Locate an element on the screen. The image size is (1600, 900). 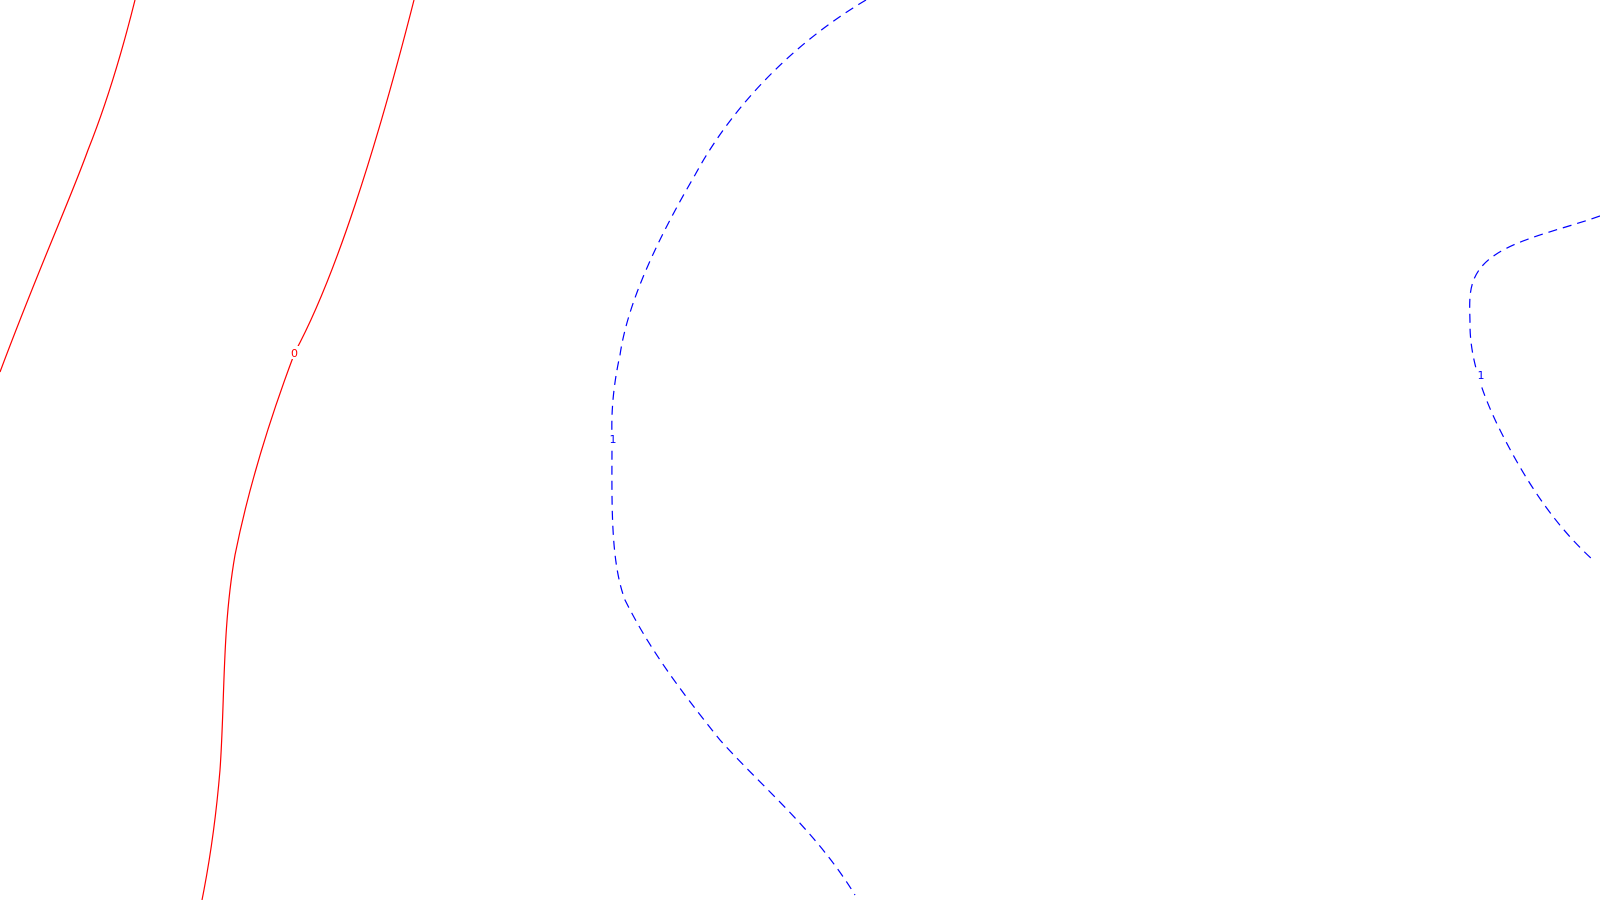
contour-label-bg-1-center is located at coordinates (612, 439).